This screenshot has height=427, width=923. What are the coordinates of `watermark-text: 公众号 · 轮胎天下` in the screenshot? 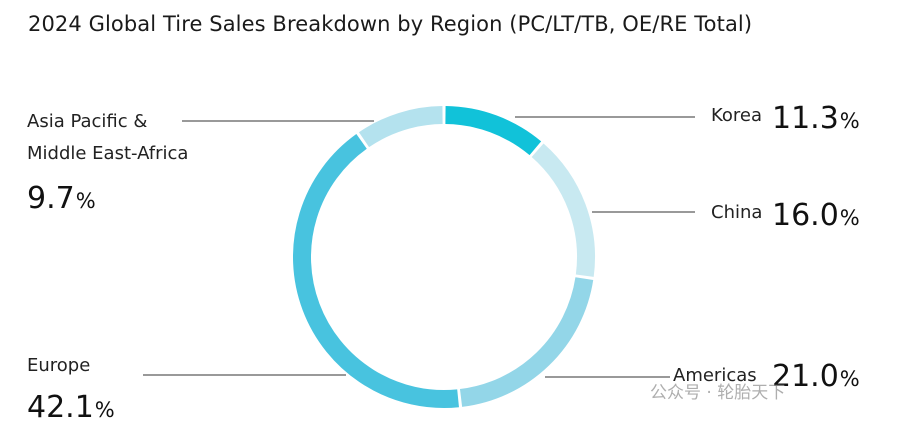 It's located at (718, 393).